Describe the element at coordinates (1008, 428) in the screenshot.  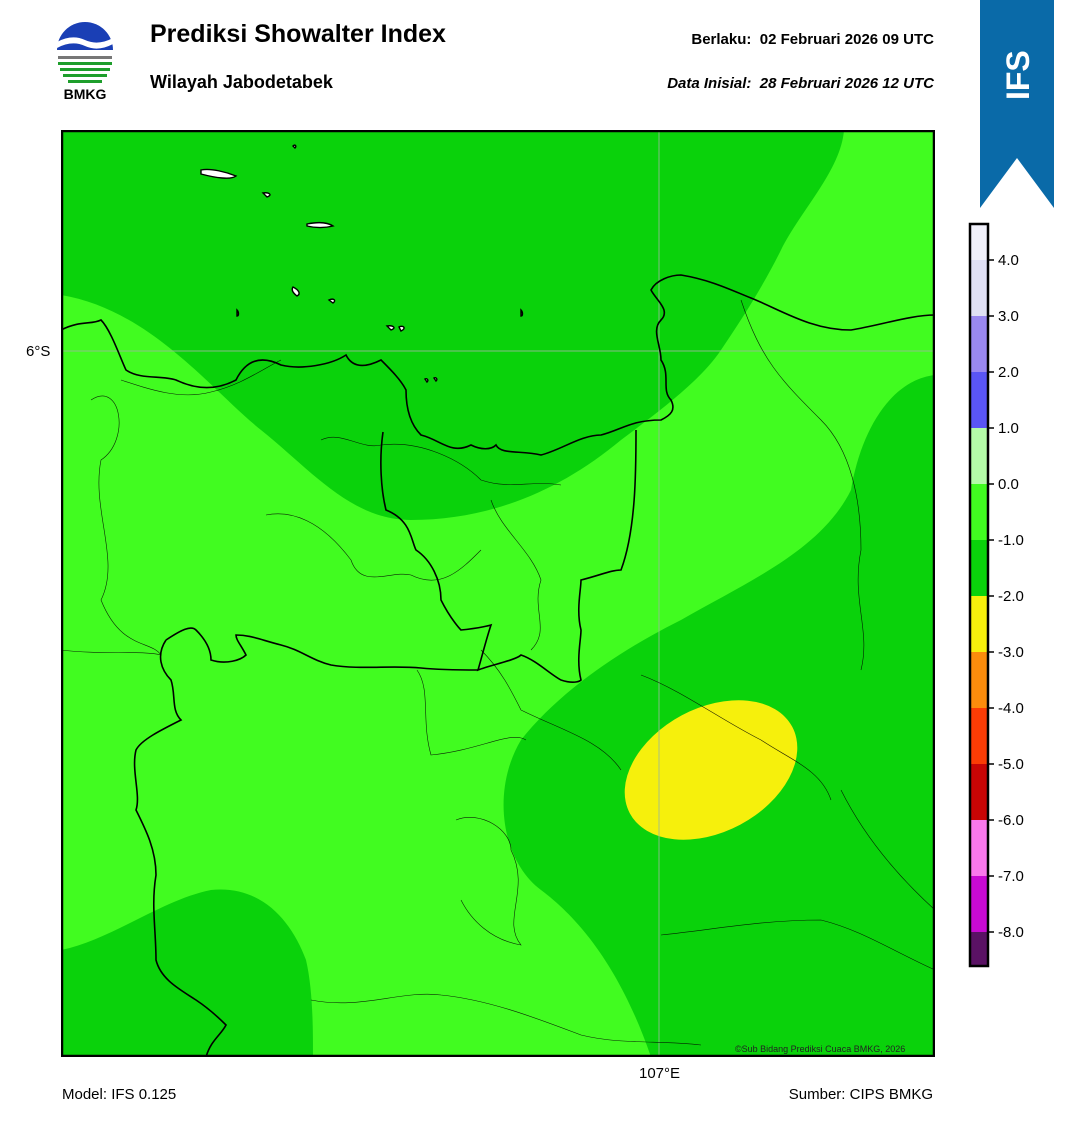
I see `colorbar-tick-label: 1.0` at that location.